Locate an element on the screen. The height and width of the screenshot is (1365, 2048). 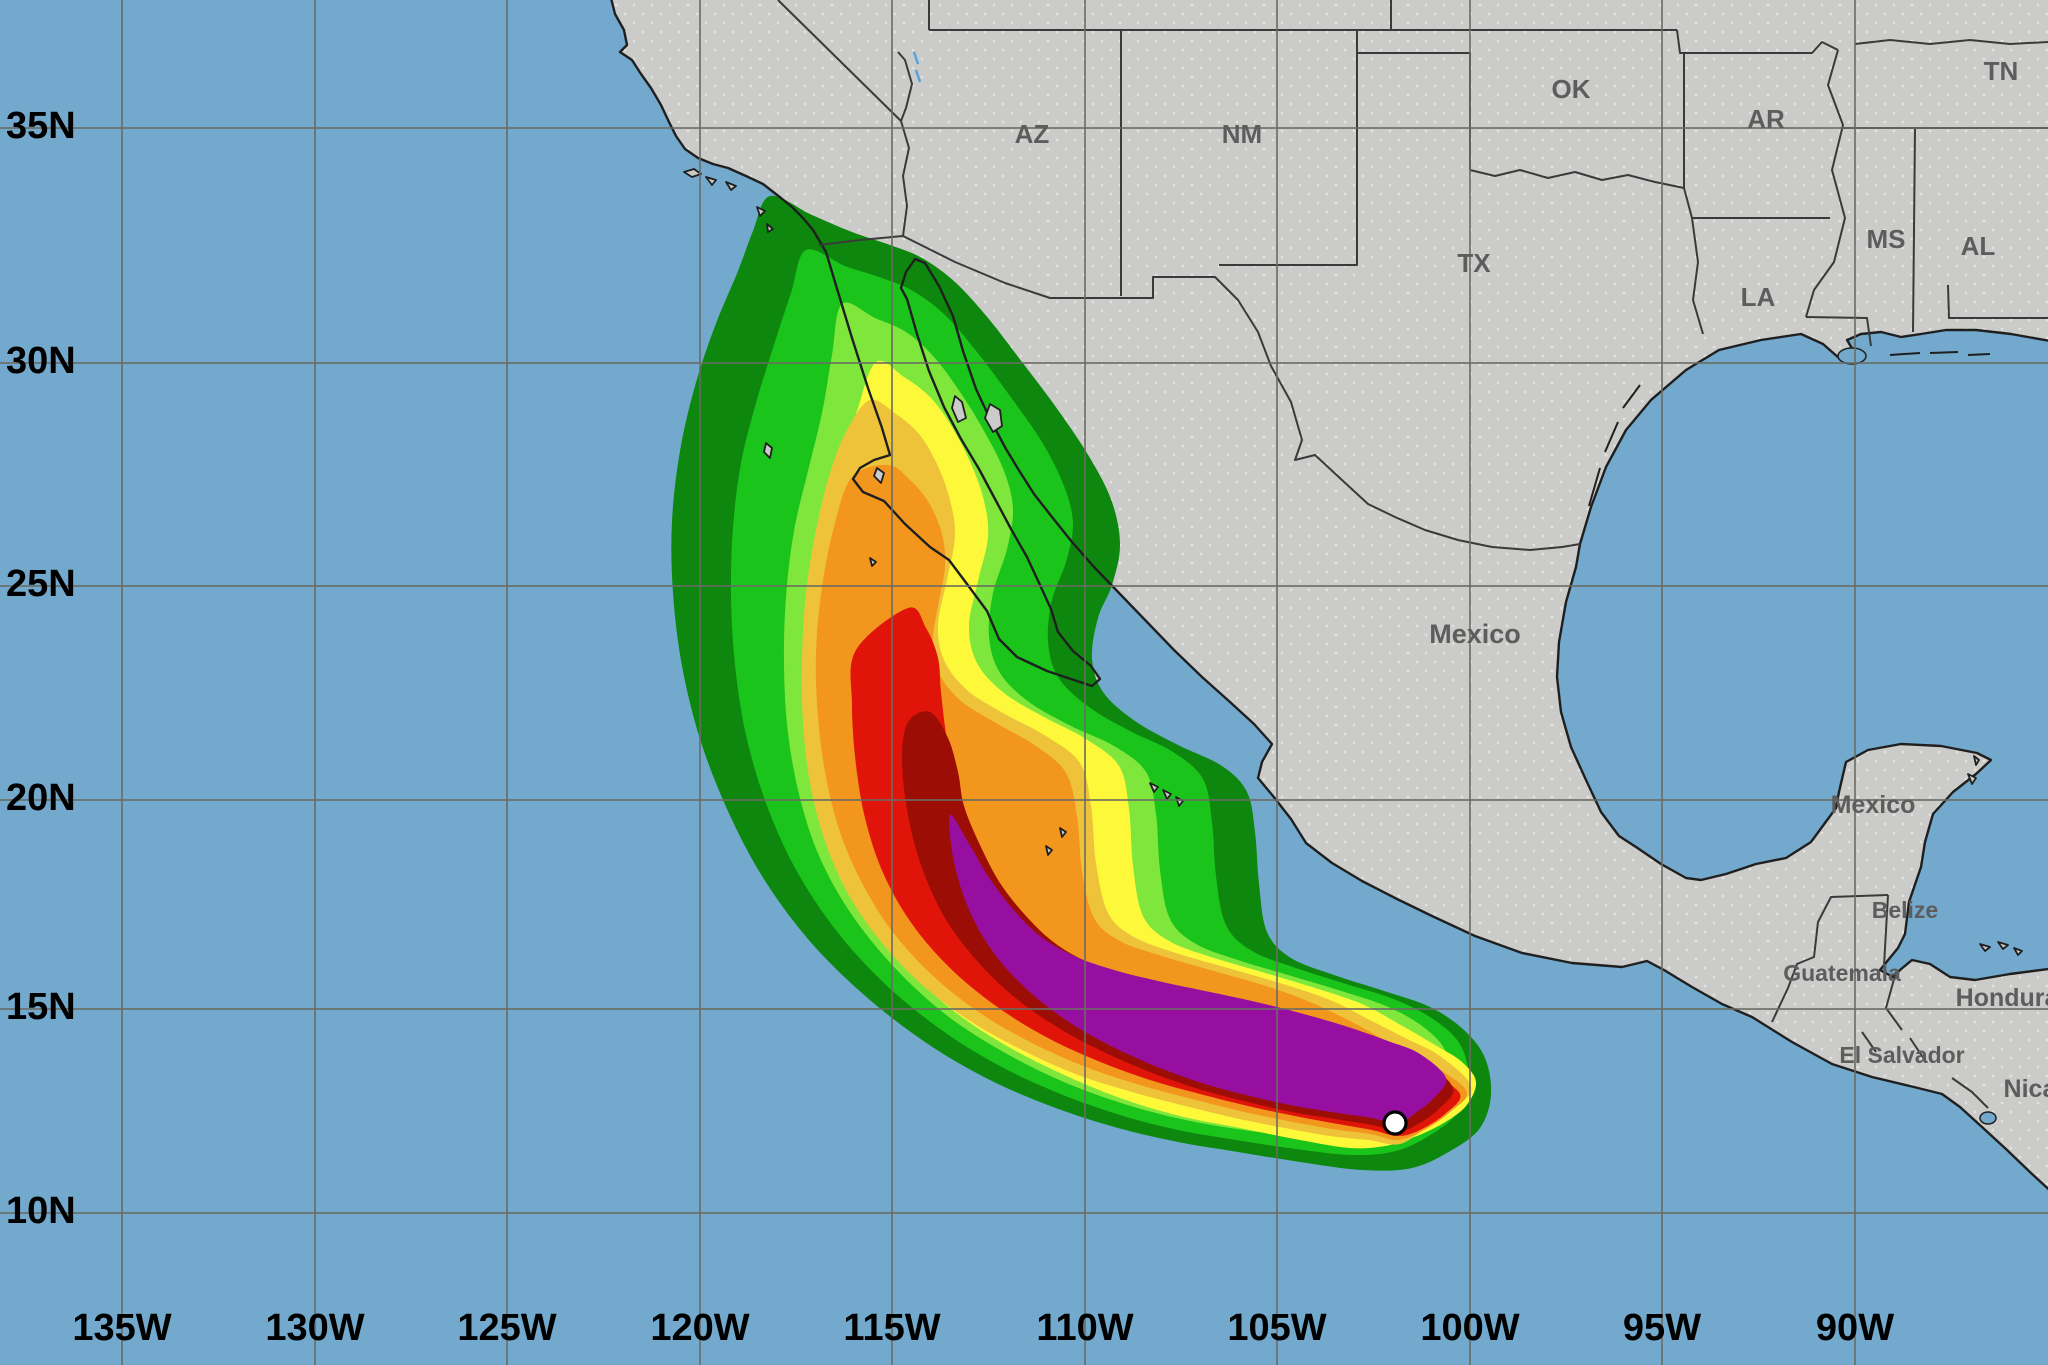
lat-label-10n: 10N is located at coordinates (41, 1211).